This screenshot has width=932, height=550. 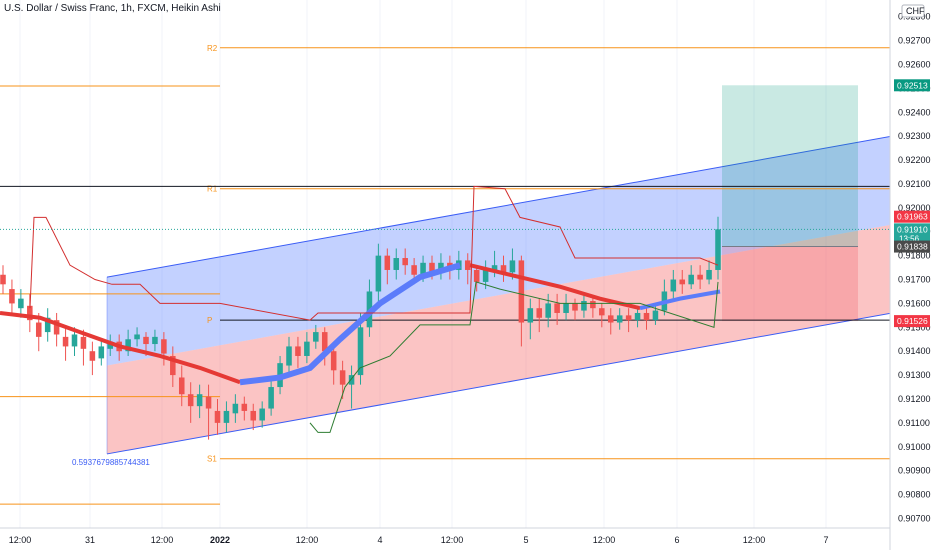 I want to click on profit-zone, so click(x=790, y=166).